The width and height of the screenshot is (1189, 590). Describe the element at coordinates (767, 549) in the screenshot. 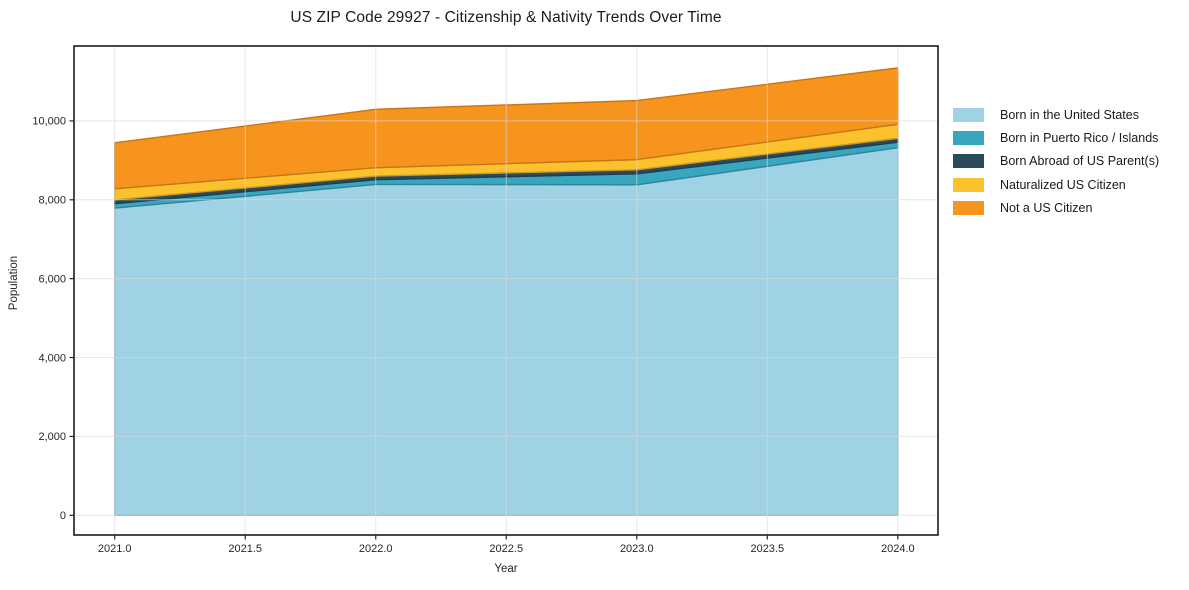

I see `x-tick-label: 2023.5` at that location.